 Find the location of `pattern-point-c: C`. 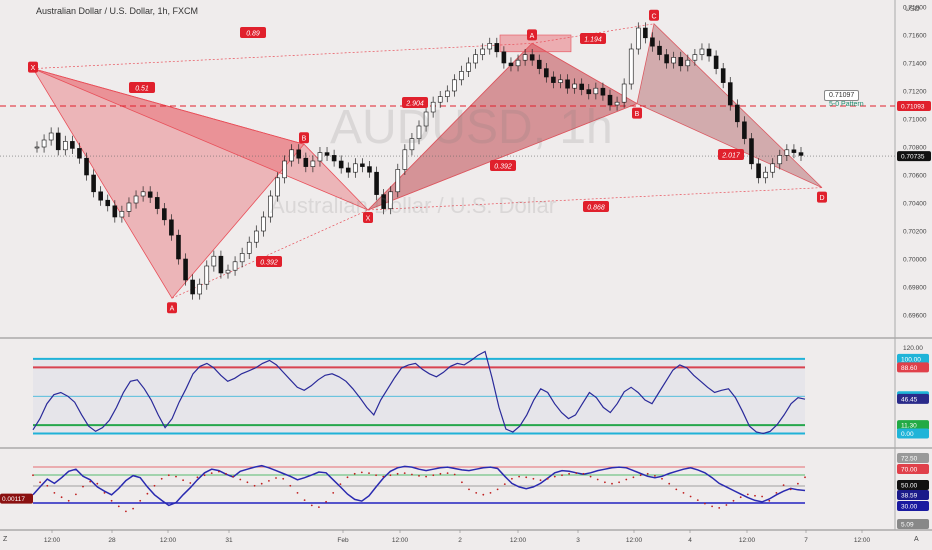

pattern-point-c: C is located at coordinates (653, 16).